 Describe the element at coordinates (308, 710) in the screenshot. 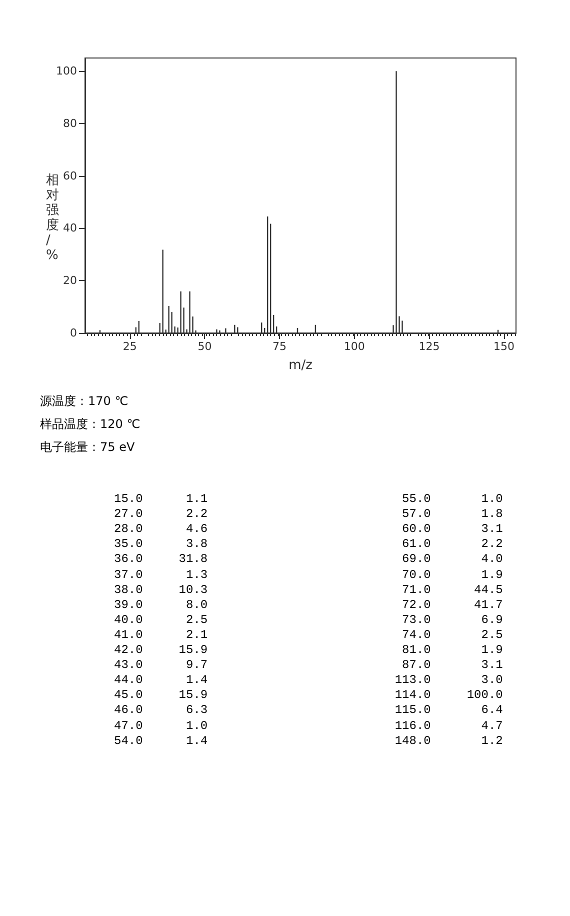

I see `text: 46.0 6.3 115.0 6.4` at that location.